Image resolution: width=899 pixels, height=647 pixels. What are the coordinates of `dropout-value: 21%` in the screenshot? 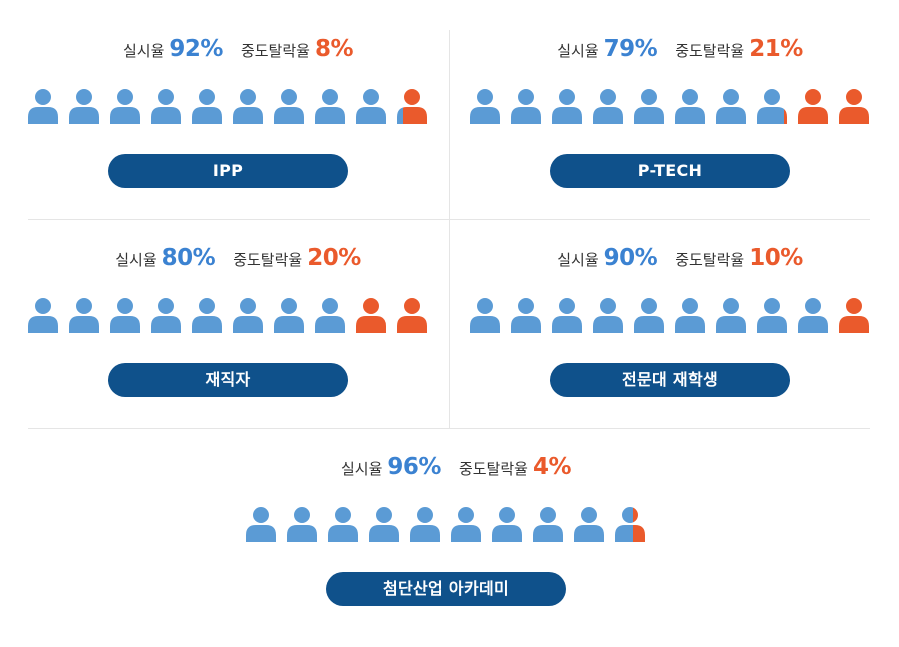 It's located at (776, 49).